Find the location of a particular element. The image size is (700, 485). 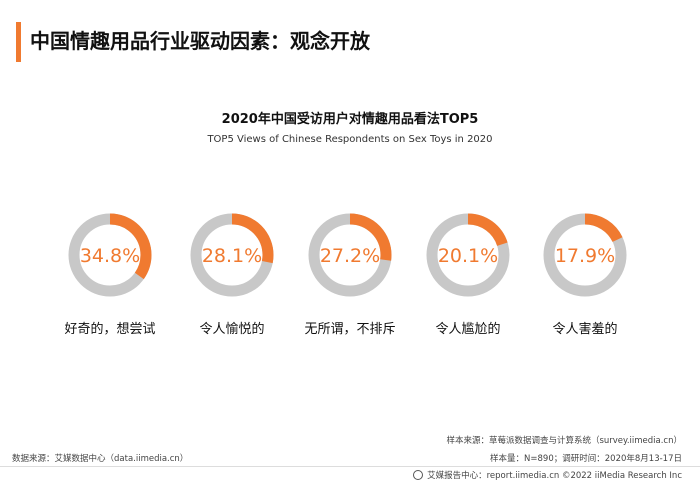

donut-value-label: 27.2% is located at coordinates (350, 256).